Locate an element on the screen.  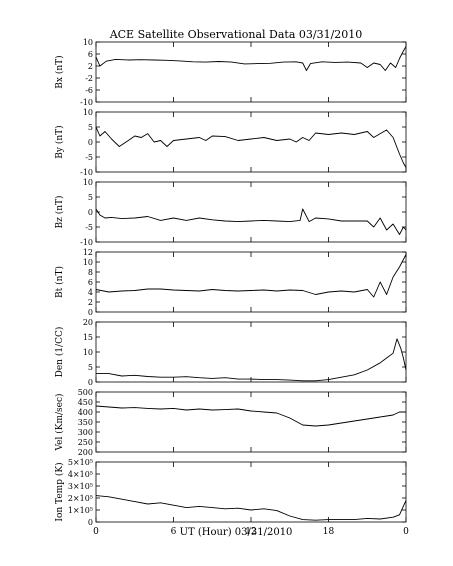
y-tick-label: 300 is located at coordinates (85, 432).